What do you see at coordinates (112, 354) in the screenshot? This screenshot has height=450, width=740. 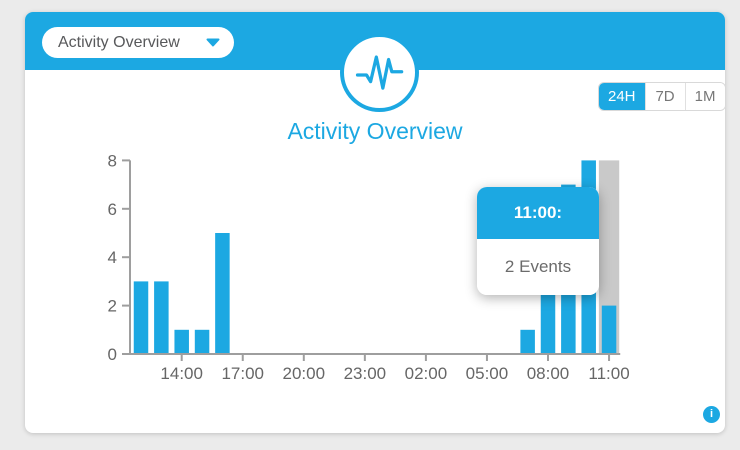 I see `y-tick-label: 0` at bounding box center [112, 354].